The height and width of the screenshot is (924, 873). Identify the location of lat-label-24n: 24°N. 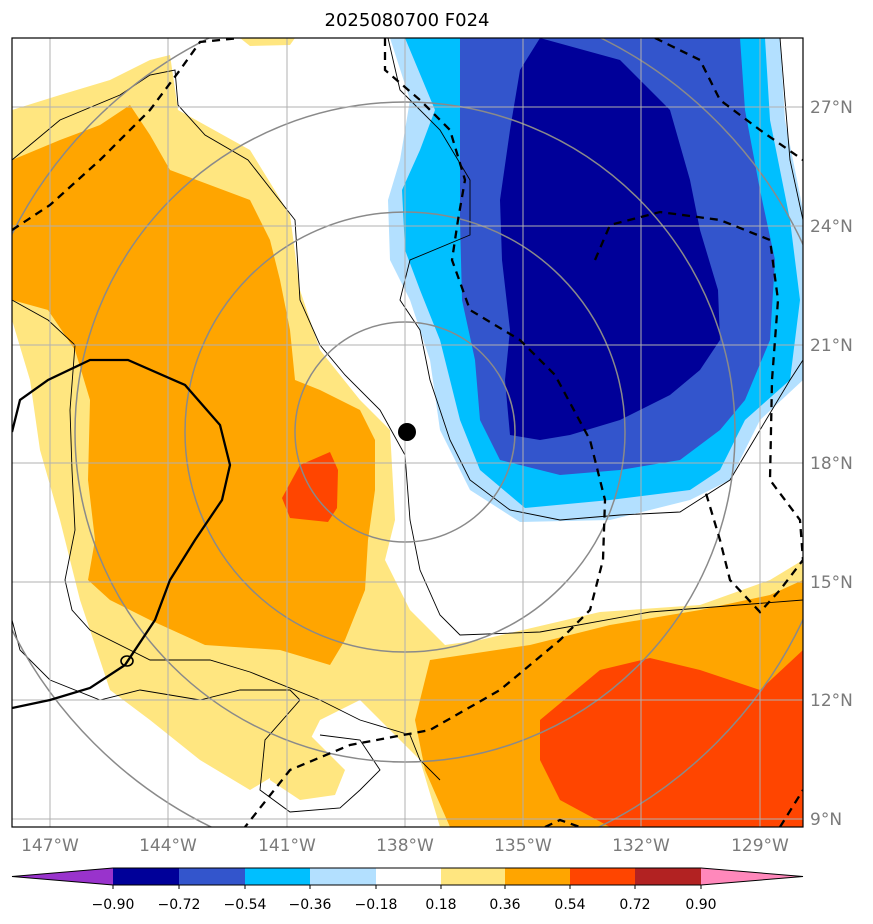
(831, 227).